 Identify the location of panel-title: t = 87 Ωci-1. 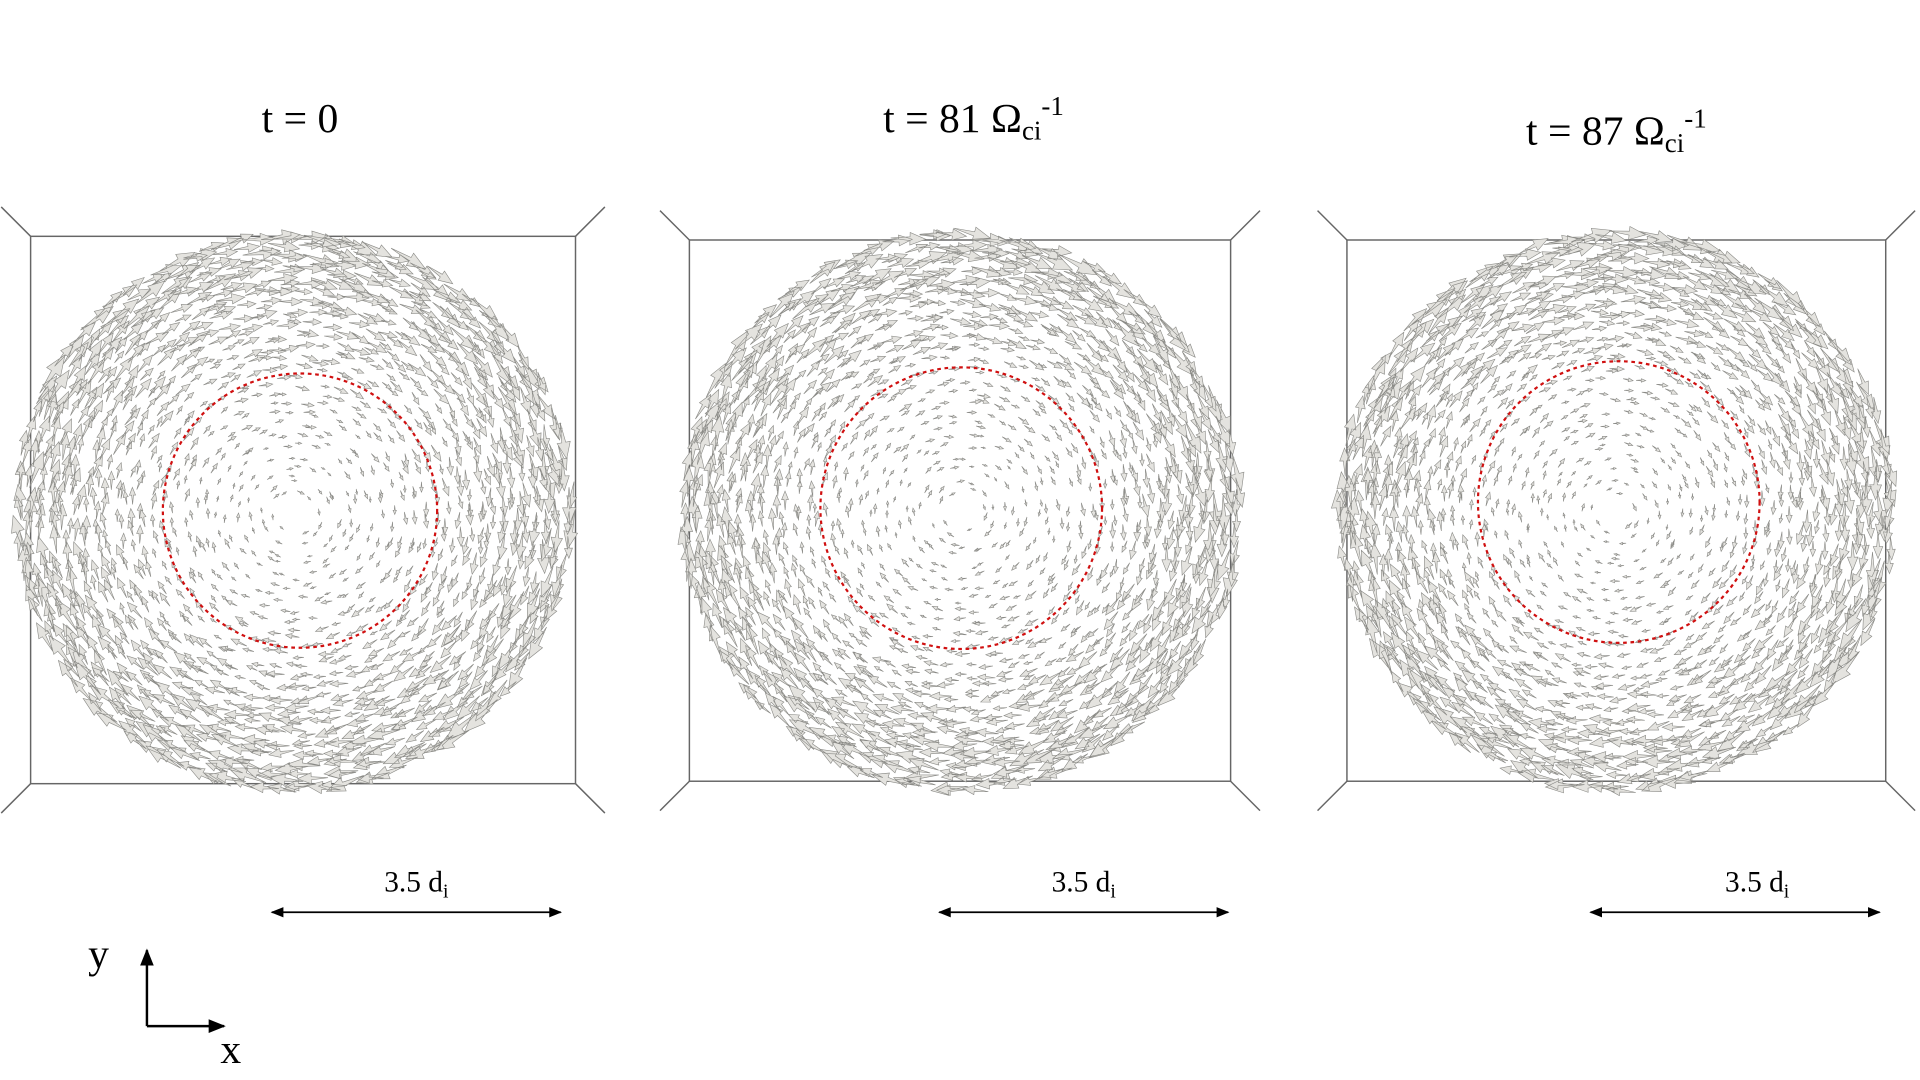
(1616, 130).